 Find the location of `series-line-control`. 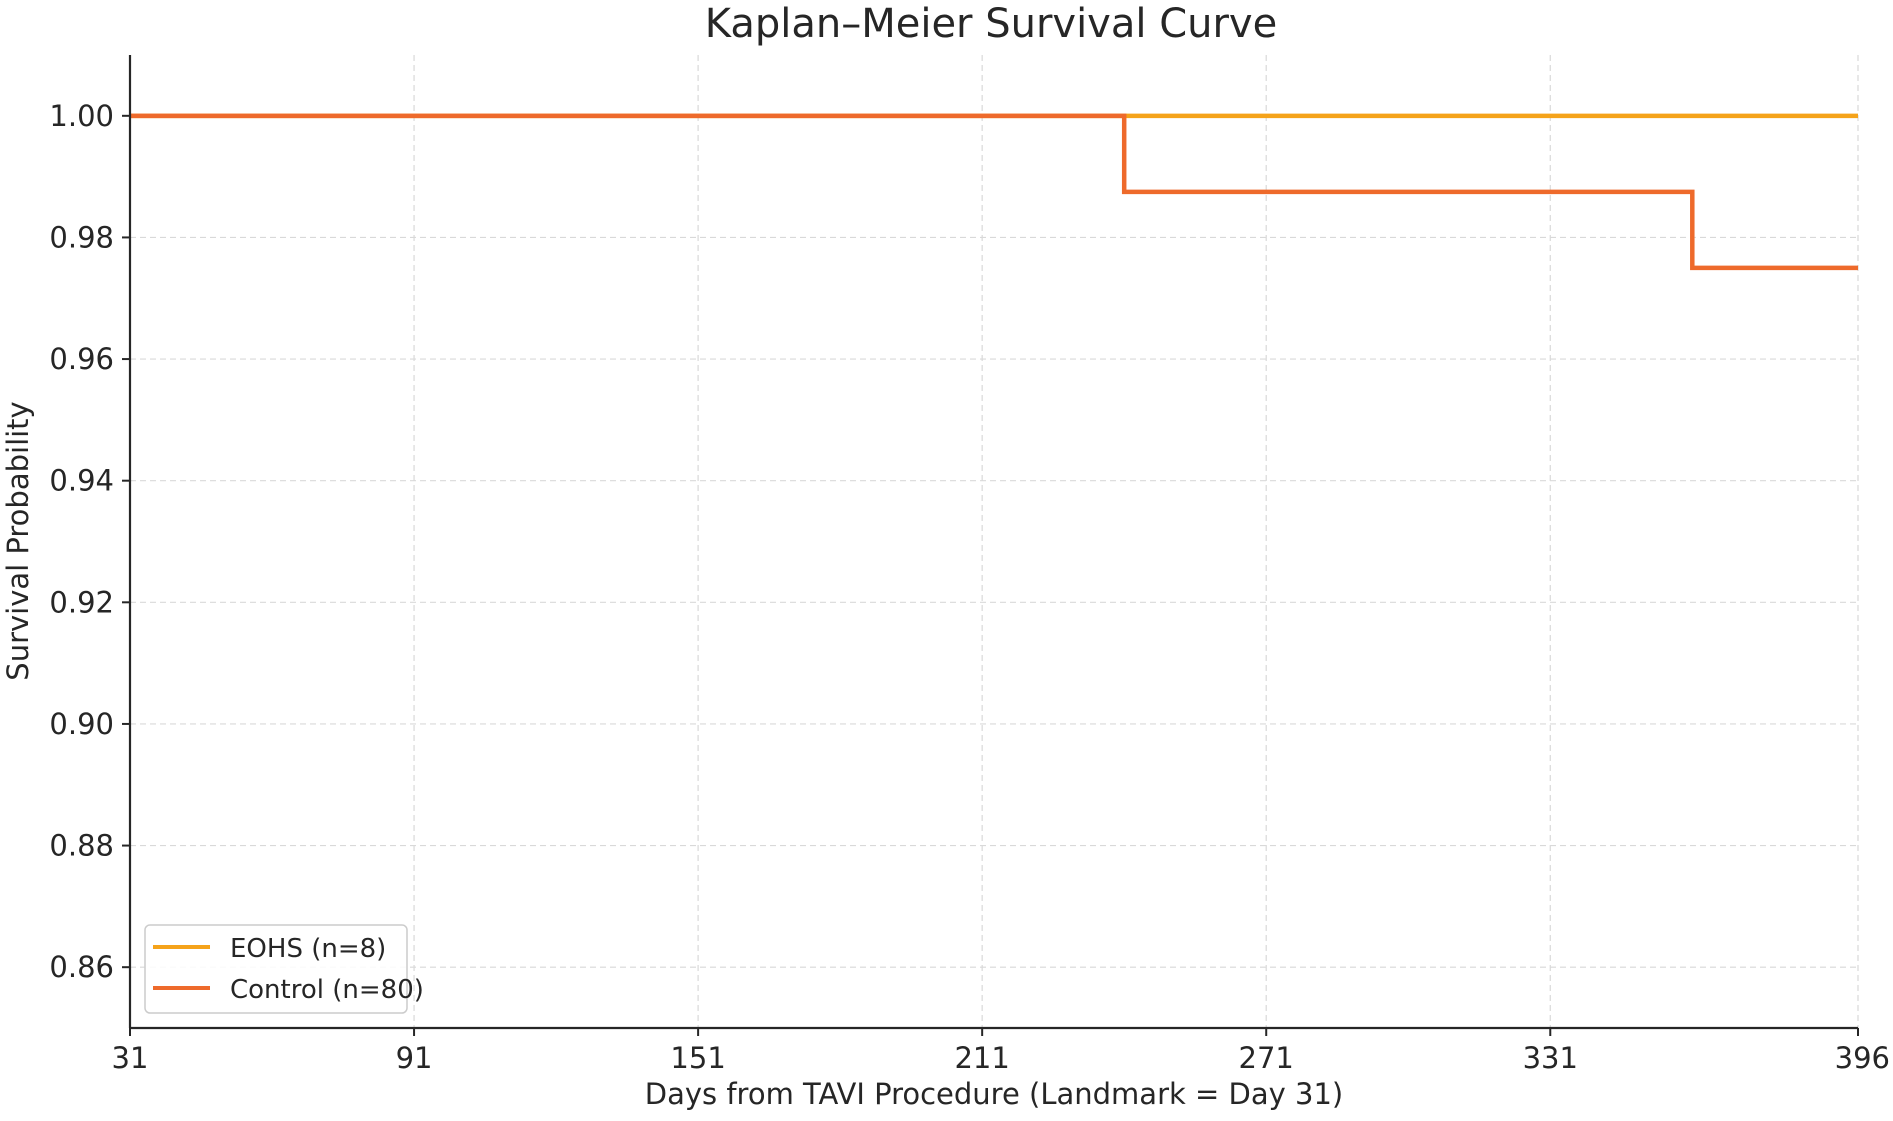

series-line-control is located at coordinates (994, 192).